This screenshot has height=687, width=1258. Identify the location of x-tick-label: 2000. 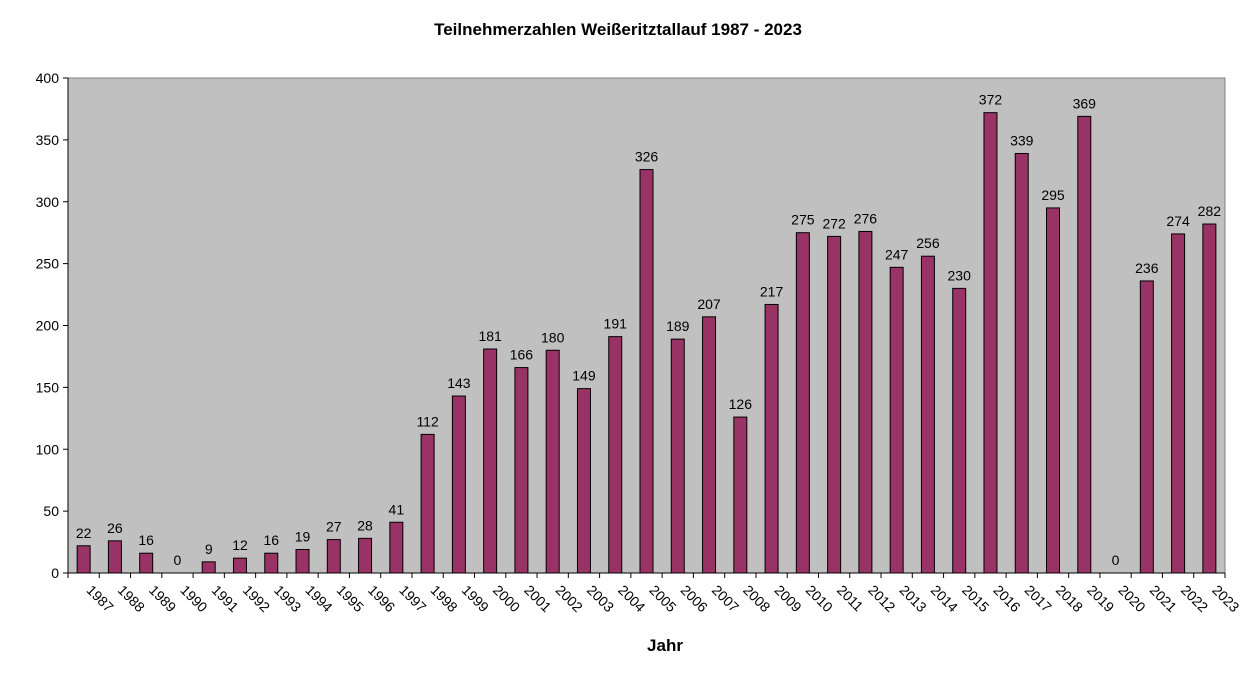
(506, 598).